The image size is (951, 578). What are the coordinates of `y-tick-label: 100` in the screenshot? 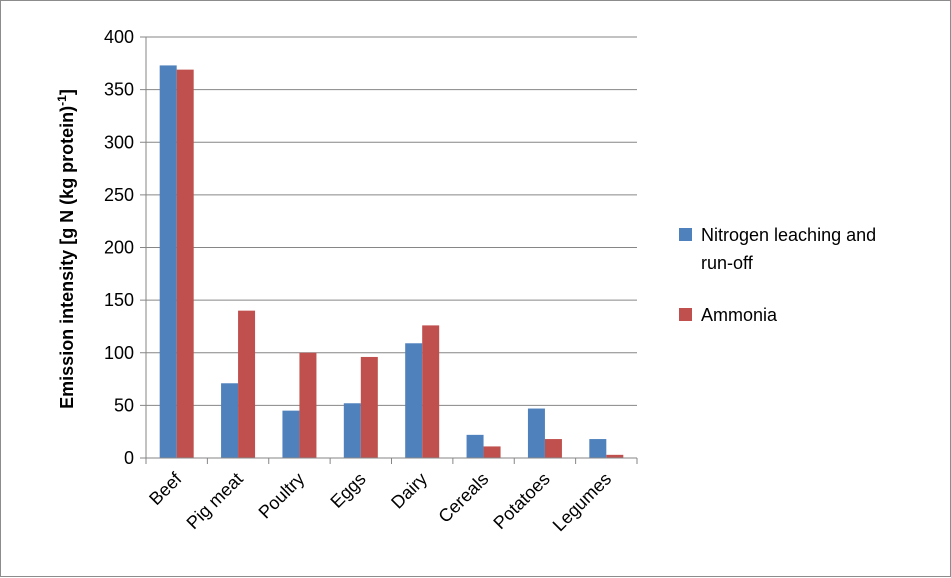 It's located at (119, 353).